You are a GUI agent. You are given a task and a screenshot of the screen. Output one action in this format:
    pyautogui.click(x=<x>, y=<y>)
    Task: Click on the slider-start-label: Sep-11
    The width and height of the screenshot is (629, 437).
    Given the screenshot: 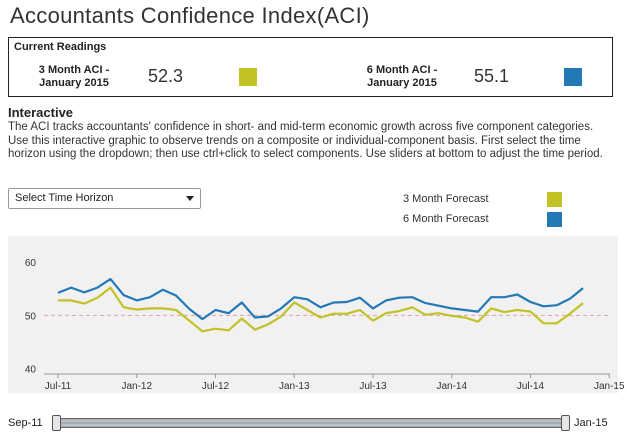 What is the action you would take?
    pyautogui.click(x=25, y=423)
    